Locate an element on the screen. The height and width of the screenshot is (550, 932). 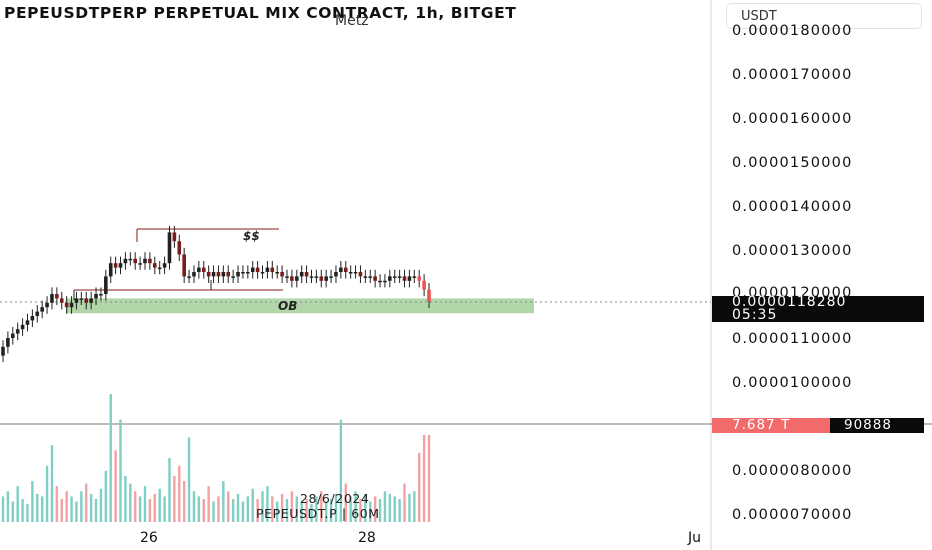
current-price-tag: 0.0000118280 05:35 is located at coordinates (818, 308).